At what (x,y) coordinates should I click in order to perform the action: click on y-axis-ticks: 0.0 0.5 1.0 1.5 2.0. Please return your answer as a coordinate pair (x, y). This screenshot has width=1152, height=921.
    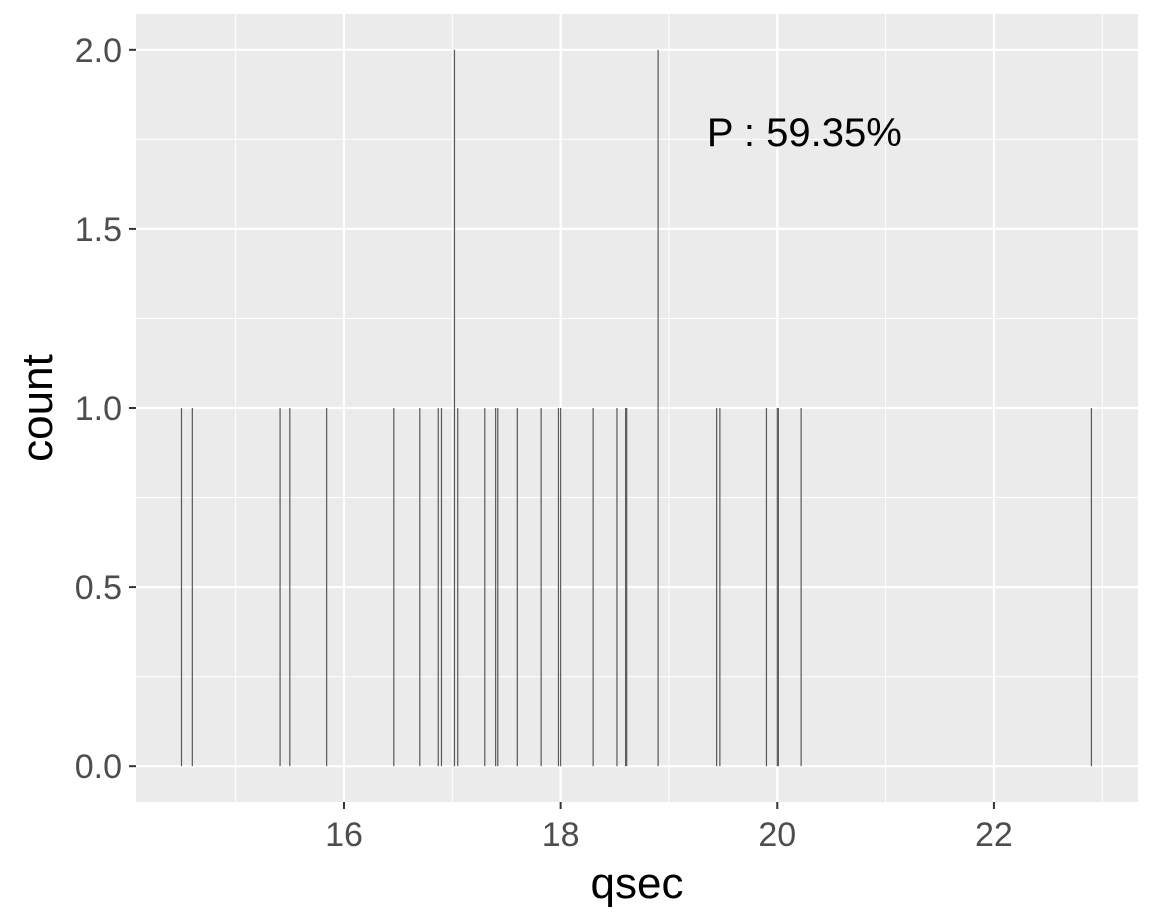
    Looking at the image, I should click on (105, 409).